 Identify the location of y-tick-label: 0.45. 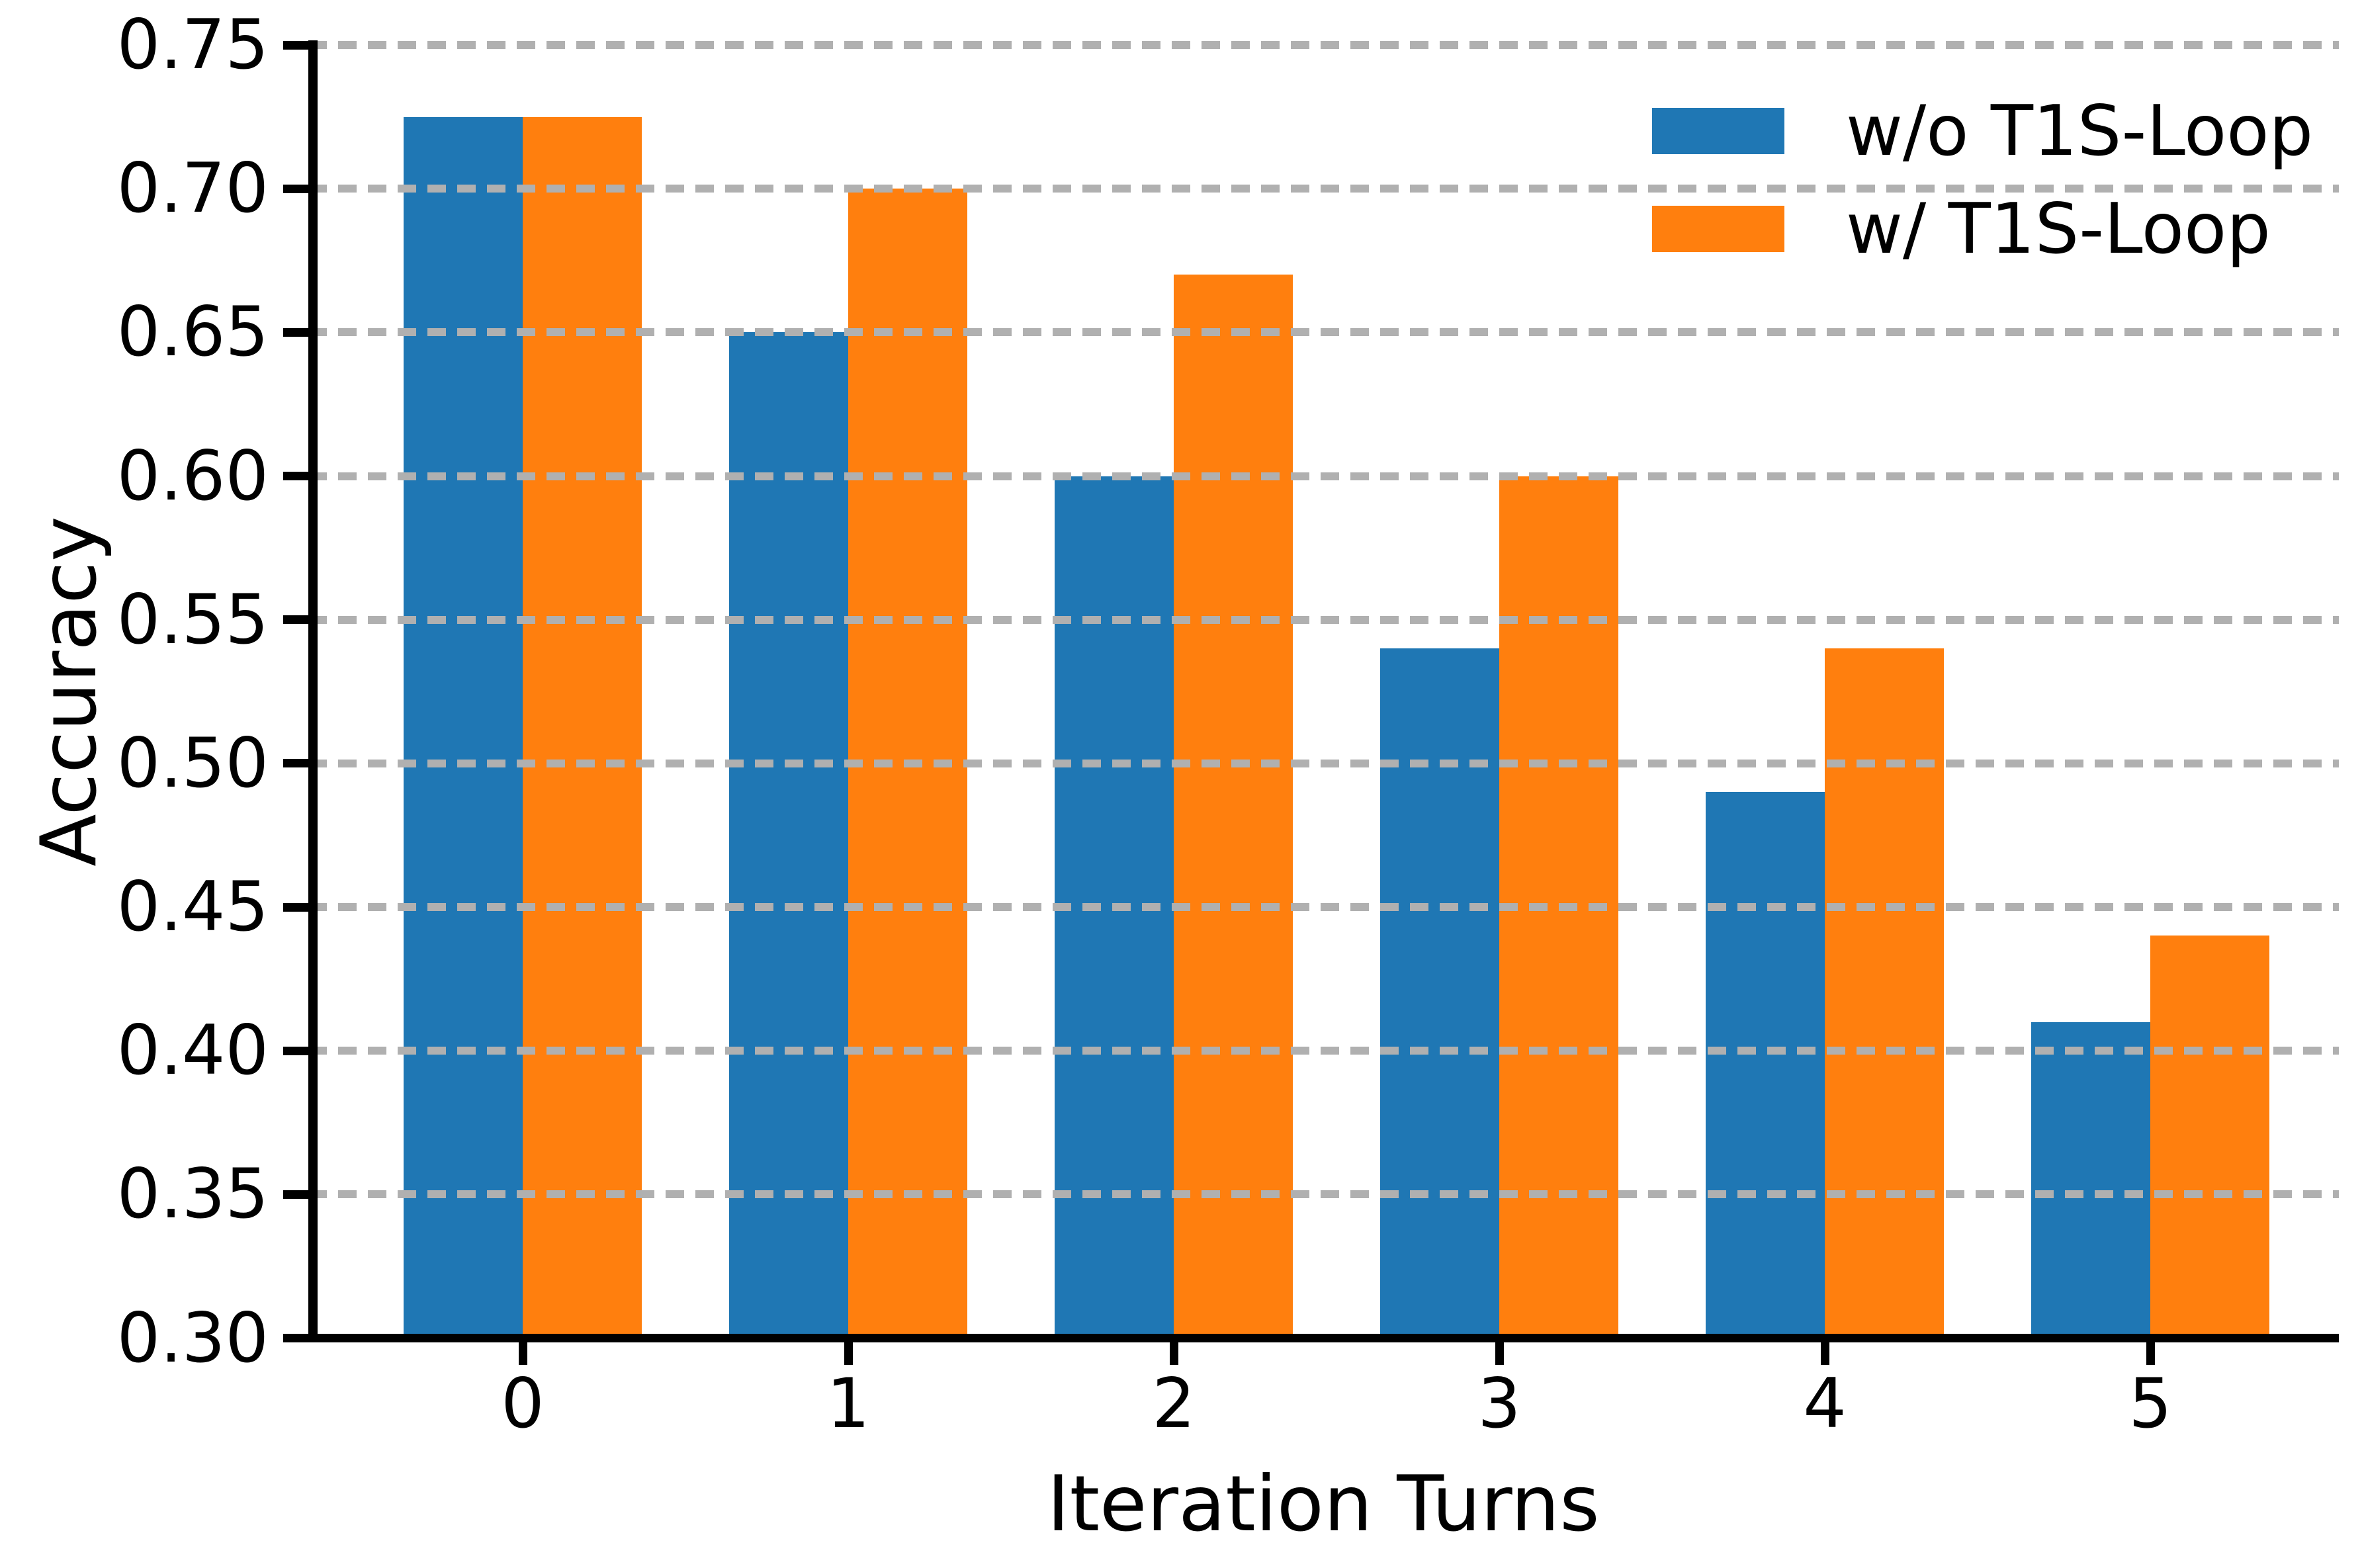
(192, 907).